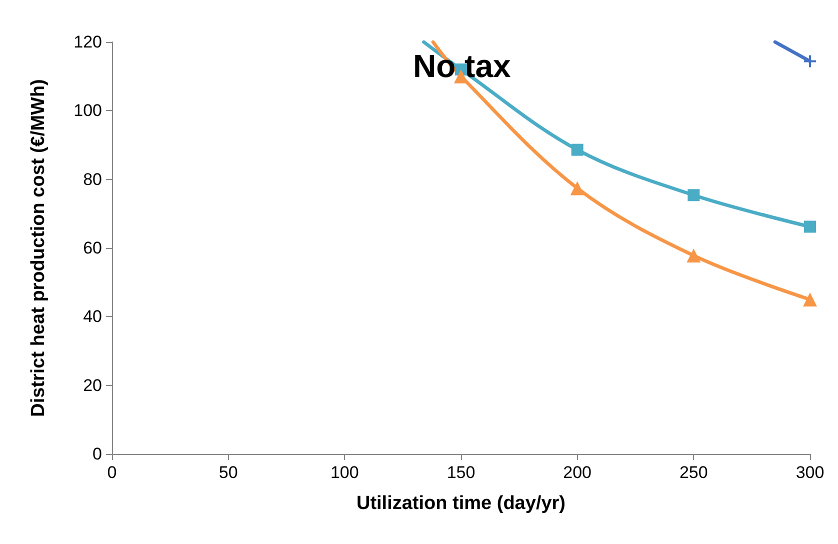  What do you see at coordinates (461, 503) in the screenshot?
I see `x-axis-title: Utilization time (day/yr)` at bounding box center [461, 503].